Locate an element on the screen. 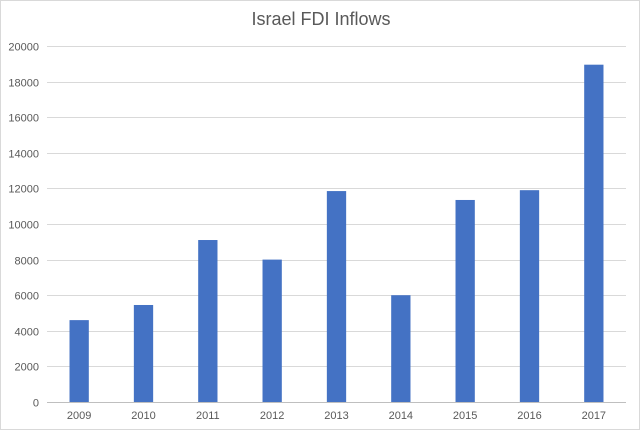 This screenshot has width=640, height=431. chart-title: Israel FDI Inflows is located at coordinates (321, 19).